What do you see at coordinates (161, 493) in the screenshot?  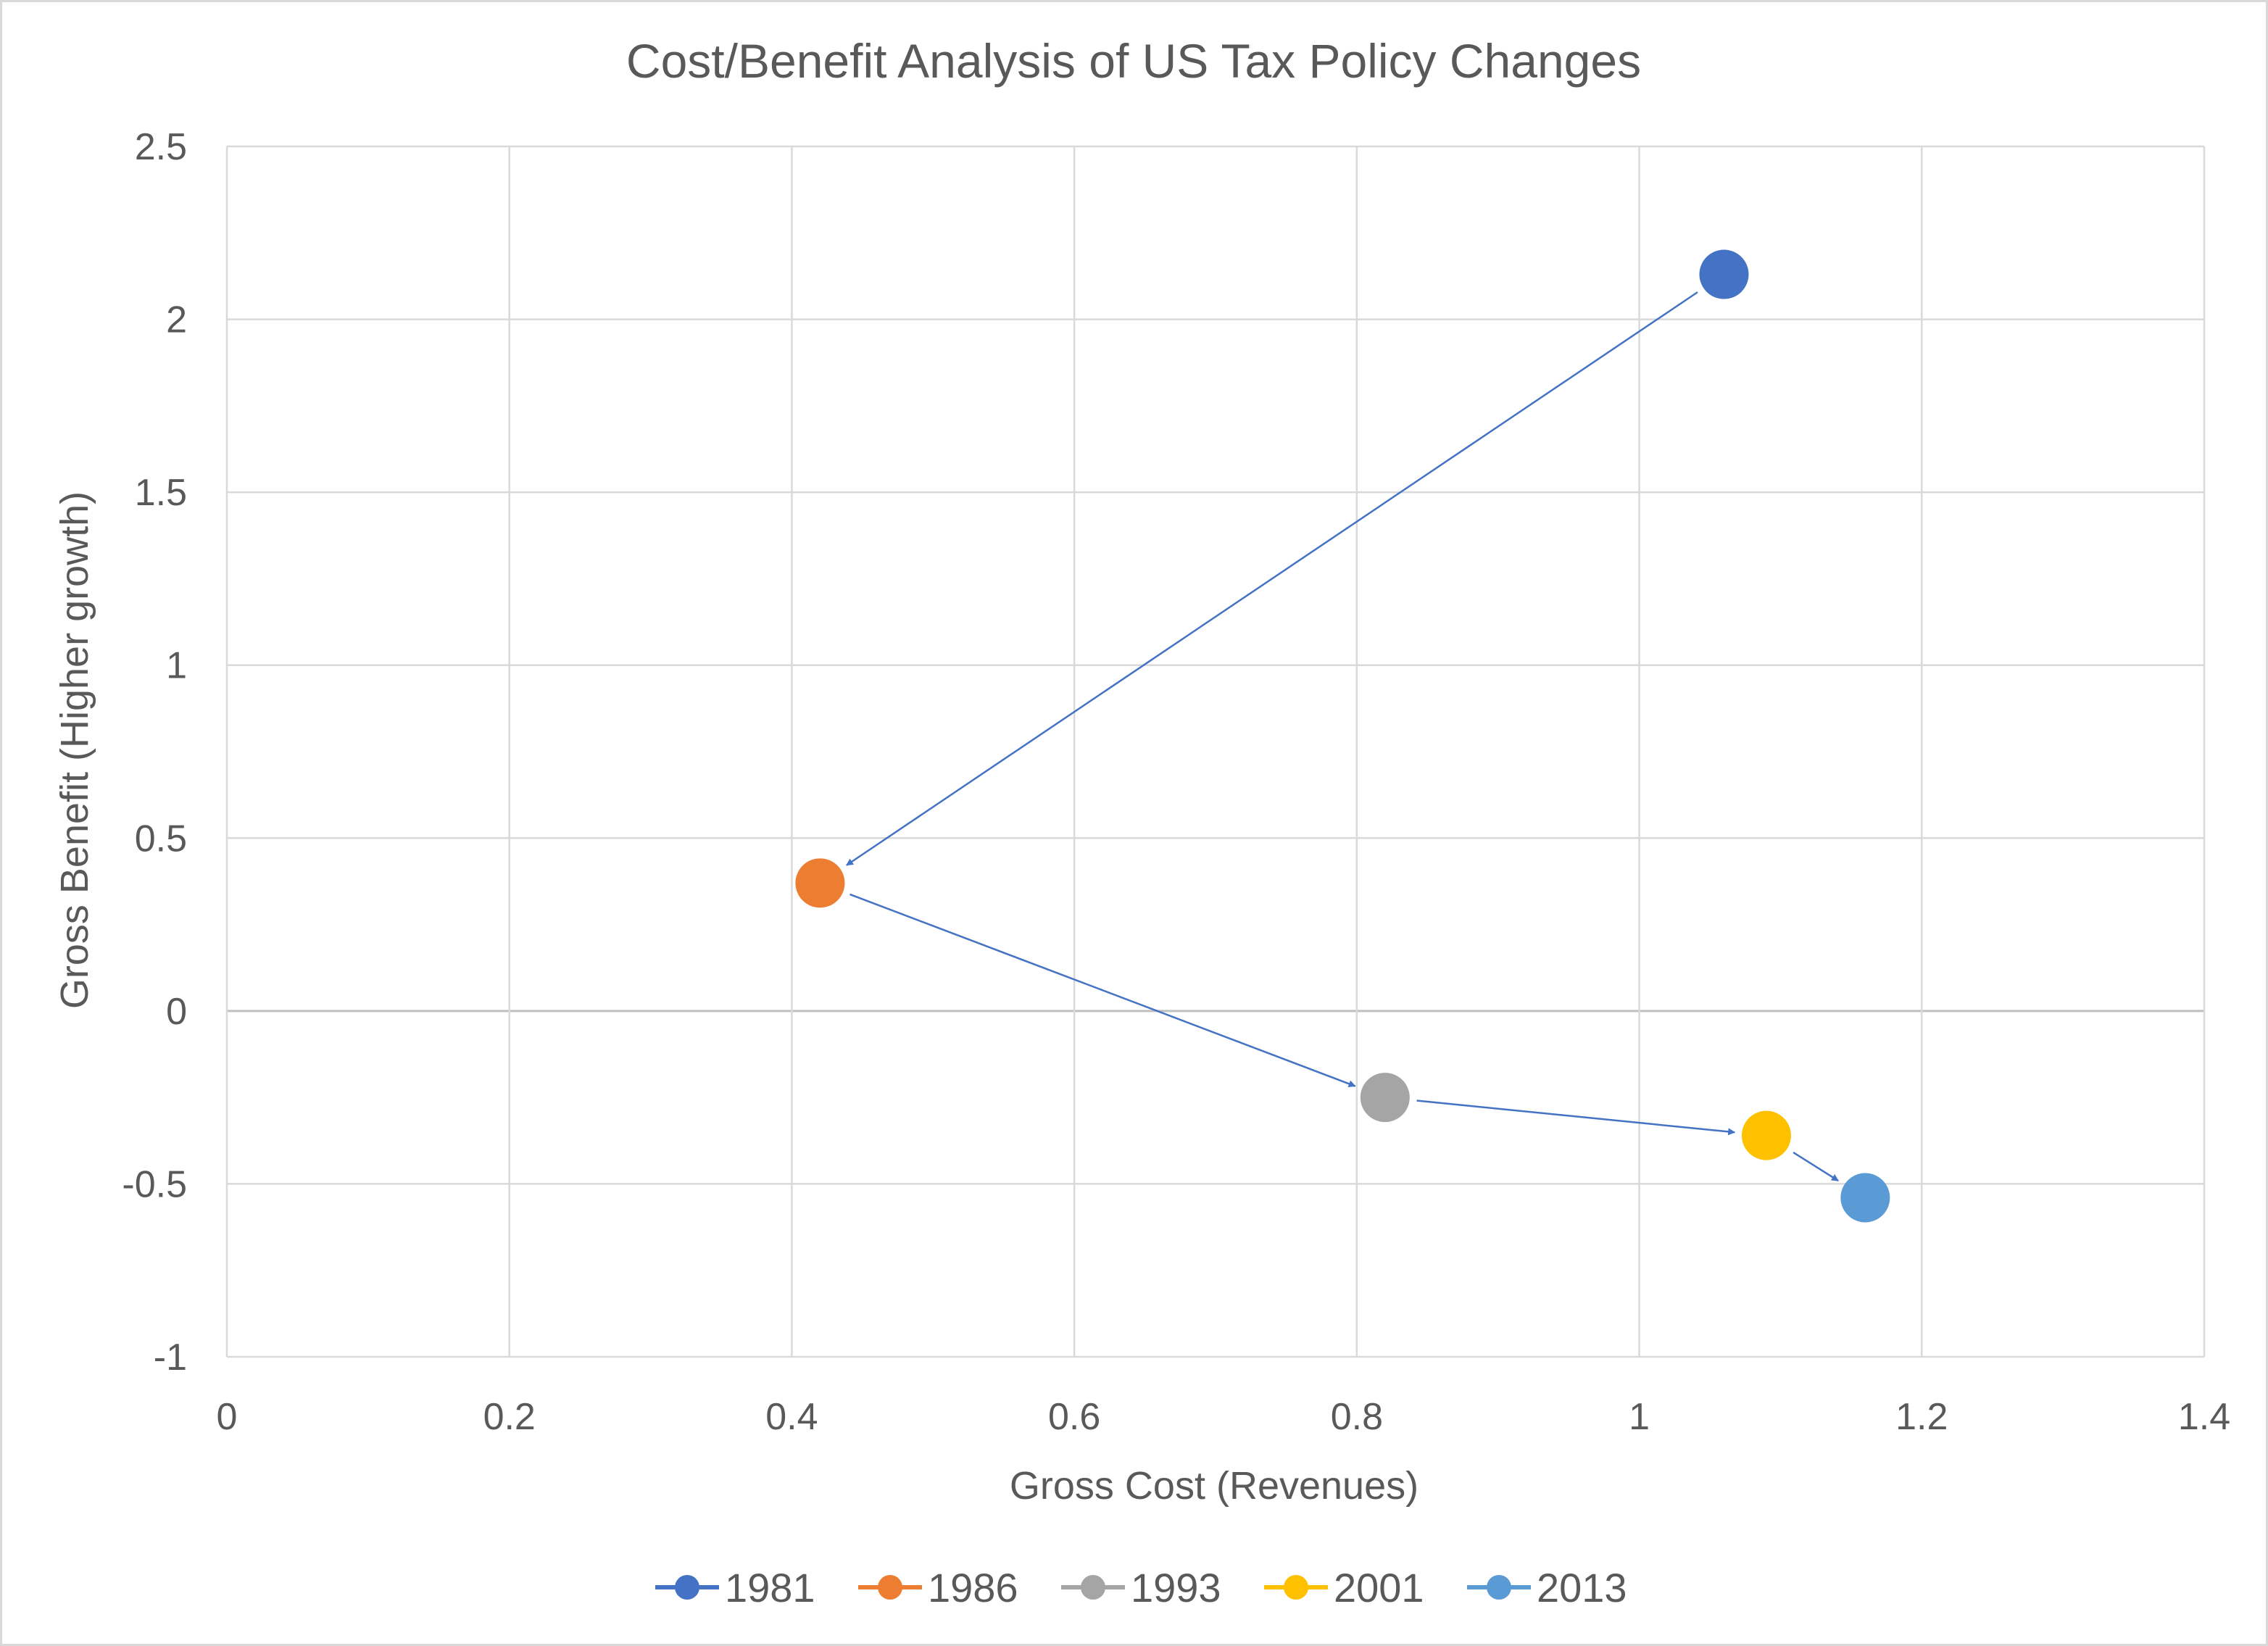 I see `y-tick-label: 1.5` at bounding box center [161, 493].